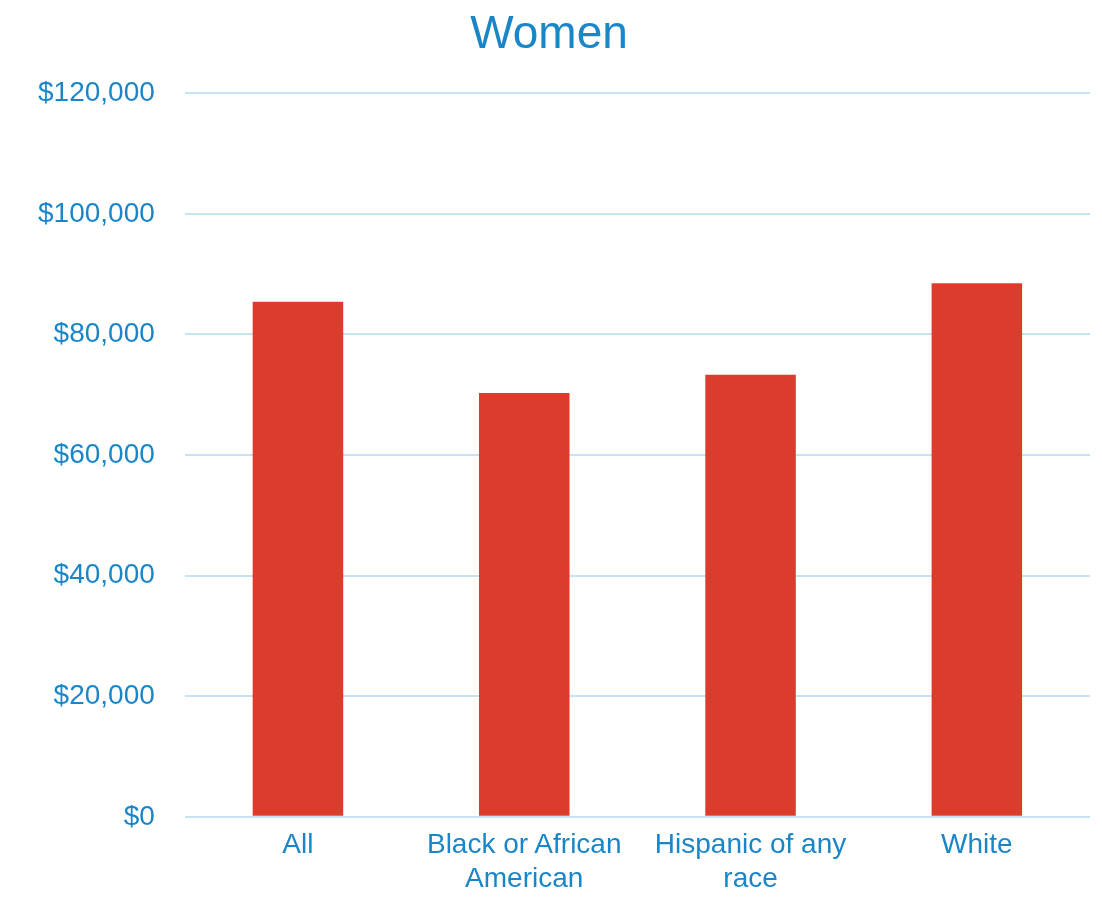 This screenshot has width=1102, height=916. I want to click on y-tick-label: $80,000, so click(104, 333).